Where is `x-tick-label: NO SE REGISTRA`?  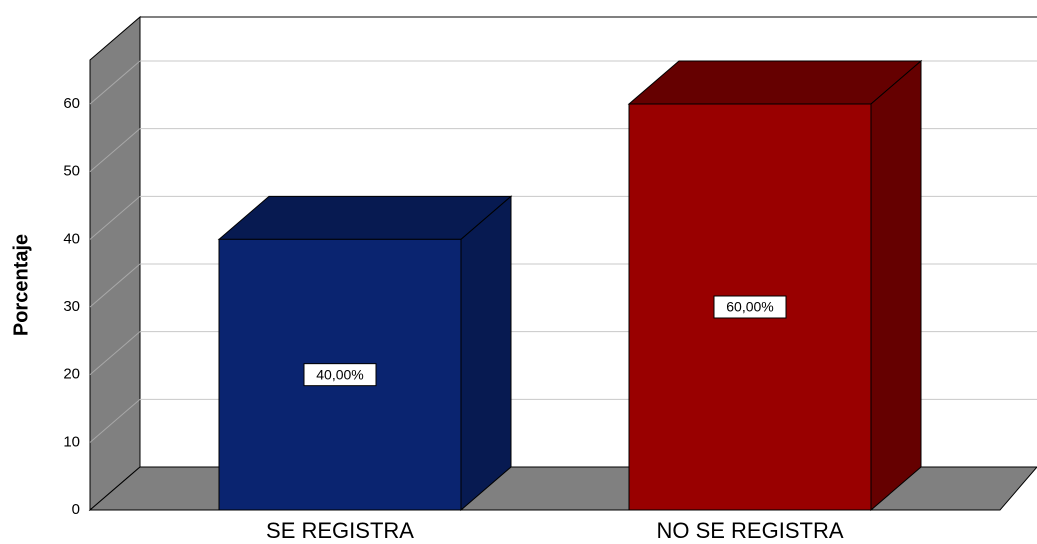 x-tick-label: NO SE REGISTRA is located at coordinates (749, 530).